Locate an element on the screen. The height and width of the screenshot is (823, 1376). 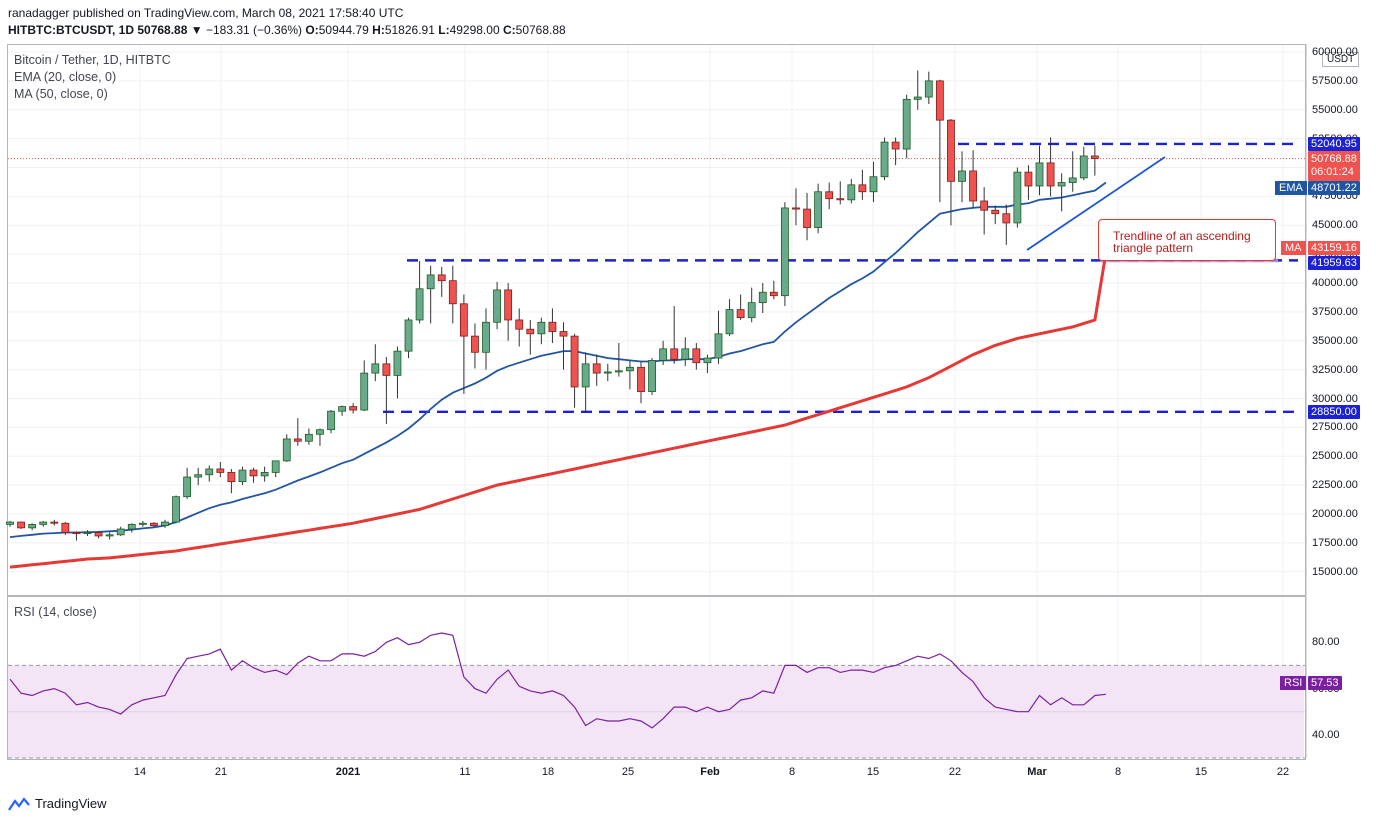
price-tick-label: 37500.00 is located at coordinates (1335, 311).